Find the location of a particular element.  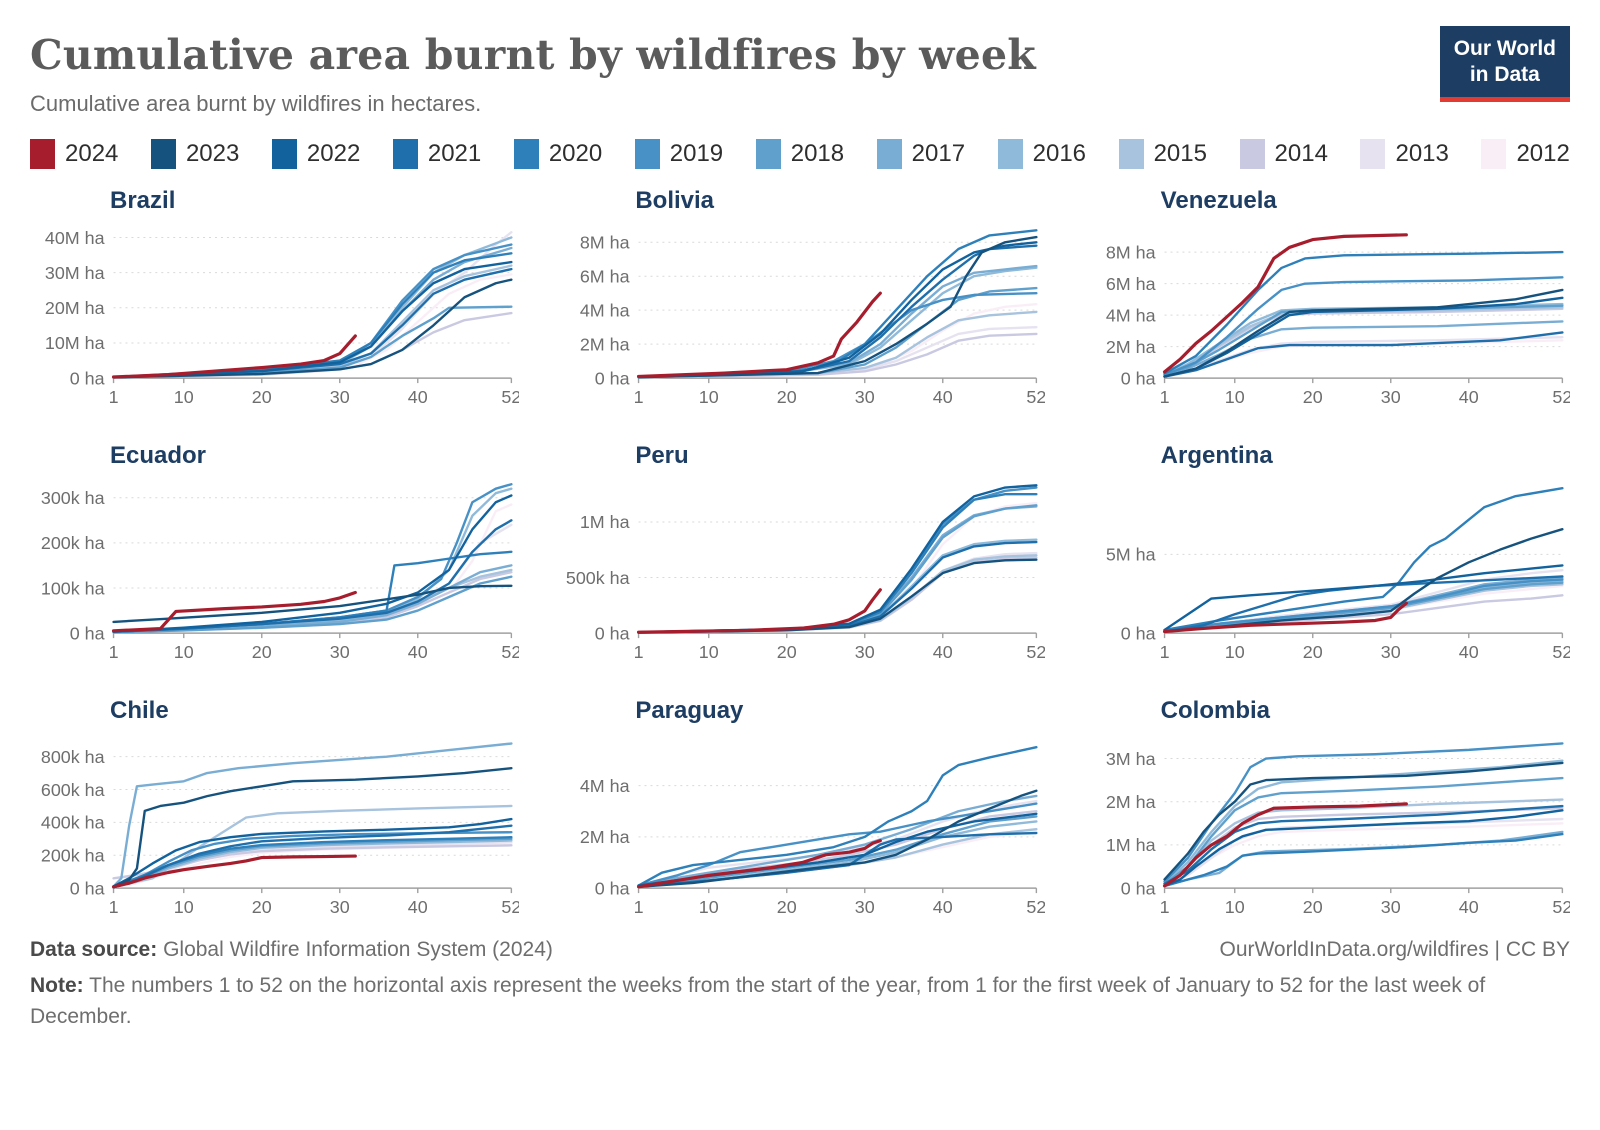

legend-item-2023: 2023 is located at coordinates (195, 154).